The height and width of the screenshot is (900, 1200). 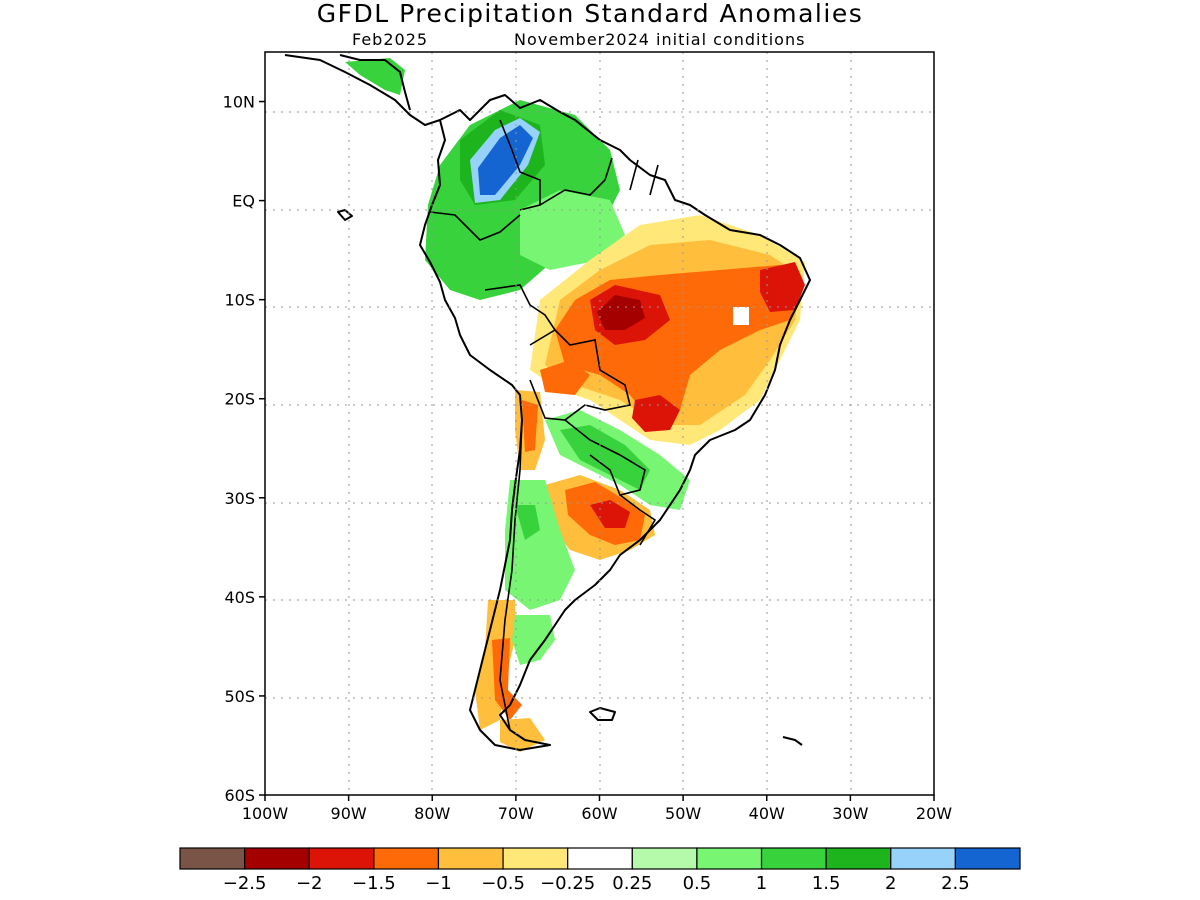 What do you see at coordinates (432, 813) in the screenshot?
I see `lon-tick-label: 80W` at bounding box center [432, 813].